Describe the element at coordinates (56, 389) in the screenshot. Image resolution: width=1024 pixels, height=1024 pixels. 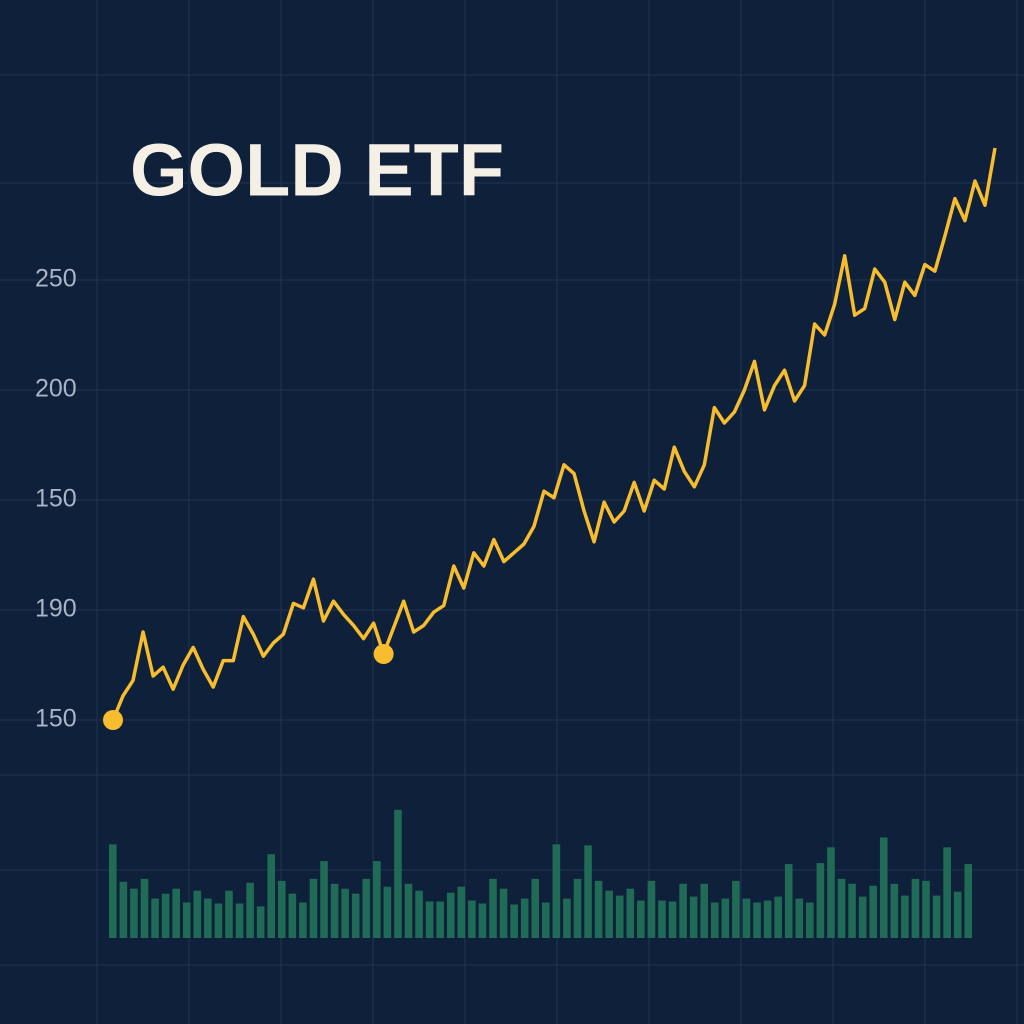
I see `y-tick-label: 200` at that location.